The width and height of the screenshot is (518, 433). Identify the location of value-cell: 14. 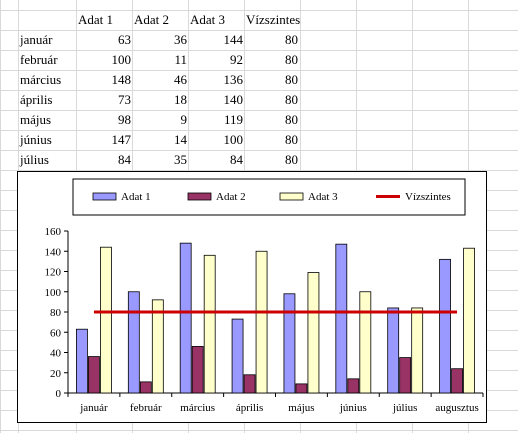
(180, 139).